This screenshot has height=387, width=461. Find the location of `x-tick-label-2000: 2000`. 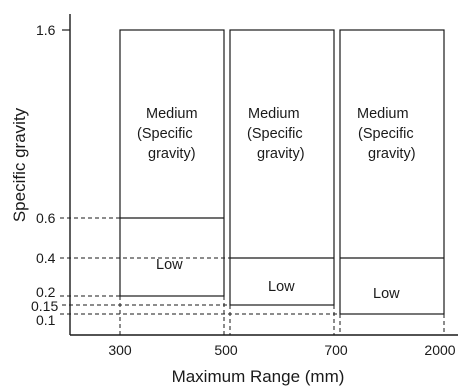

x-tick-label-2000: 2000 is located at coordinates (439, 350).